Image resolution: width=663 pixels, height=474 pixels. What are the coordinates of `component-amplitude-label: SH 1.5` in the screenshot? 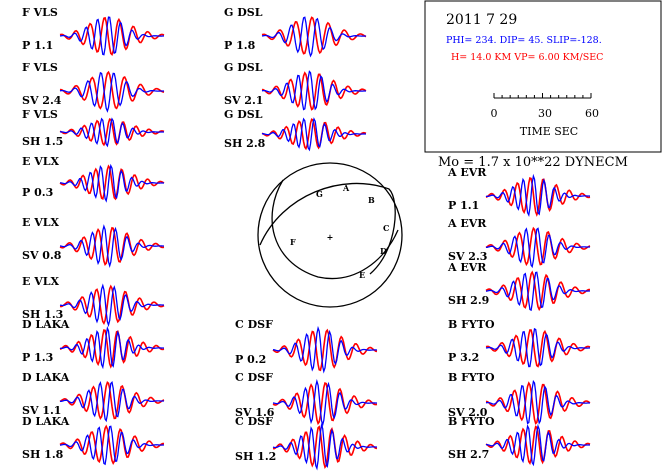 It's located at (42, 141).